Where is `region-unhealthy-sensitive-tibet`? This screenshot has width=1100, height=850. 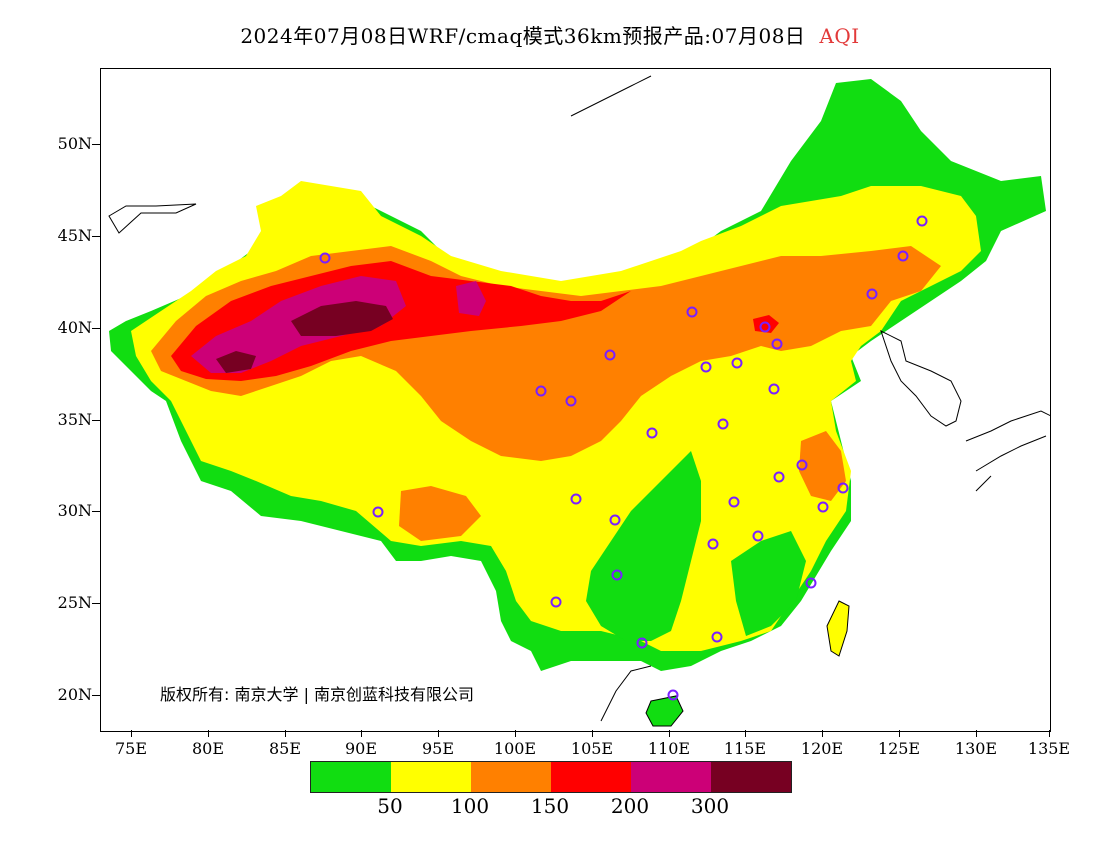
region-unhealthy-sensitive-tibet is located at coordinates (440, 513).